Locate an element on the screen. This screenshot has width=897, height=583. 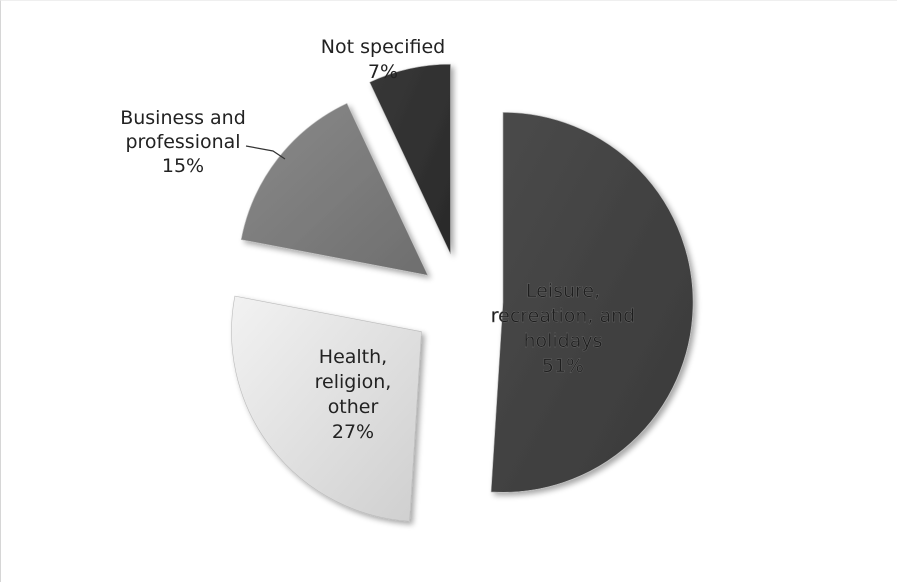
slice-percent-3: 7% is located at coordinates (383, 72).